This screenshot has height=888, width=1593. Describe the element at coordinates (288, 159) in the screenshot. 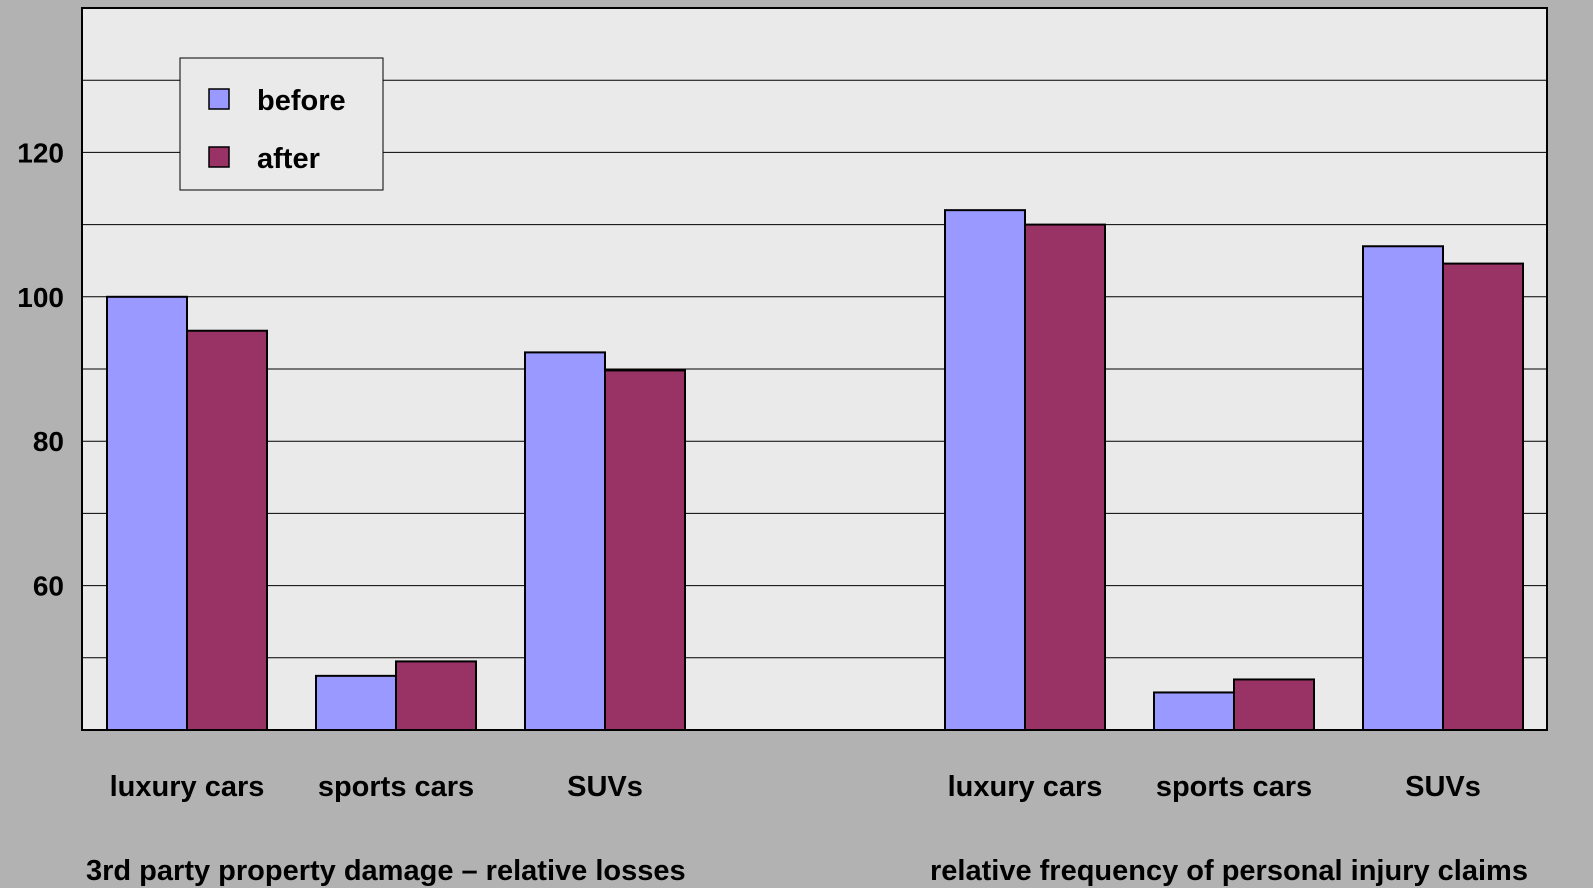

I see `legend-label-after: after` at that location.